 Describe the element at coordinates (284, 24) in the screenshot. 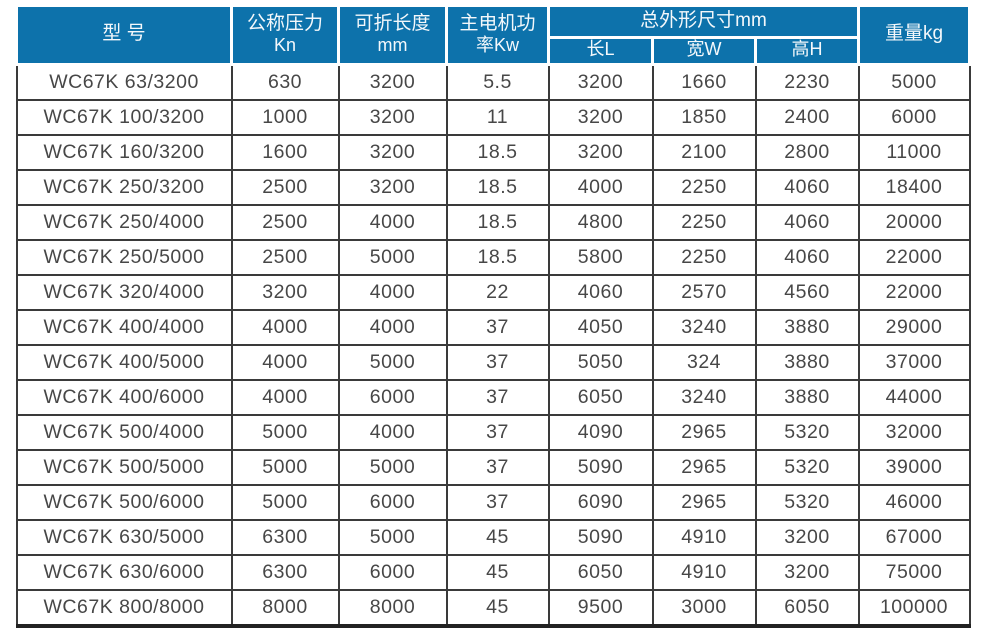

I see `header-nominal-pressure-label: 公称压力` at that location.